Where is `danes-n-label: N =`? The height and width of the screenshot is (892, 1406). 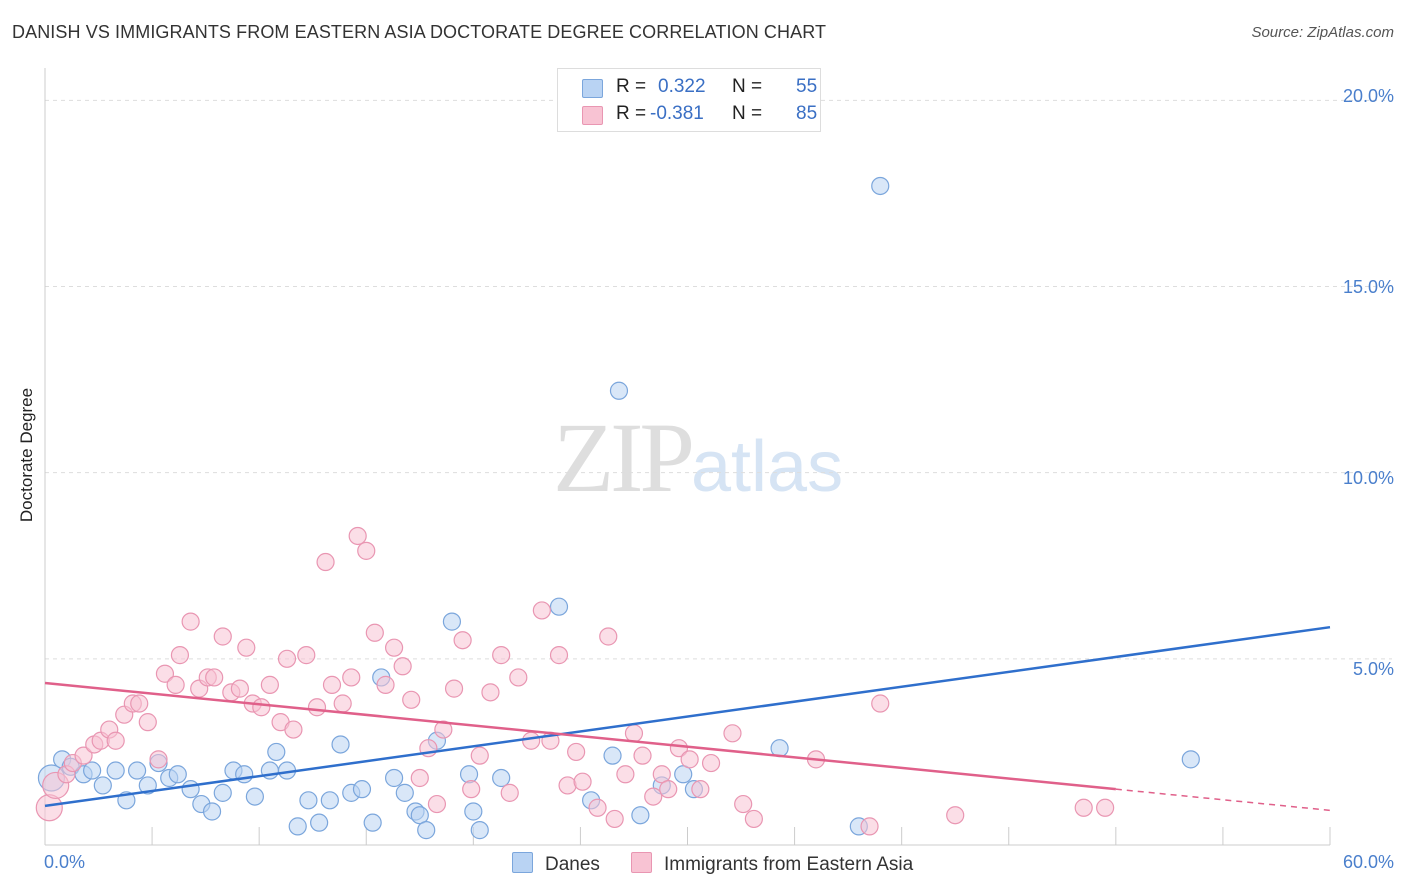 danes-n-label: N = is located at coordinates (747, 86).